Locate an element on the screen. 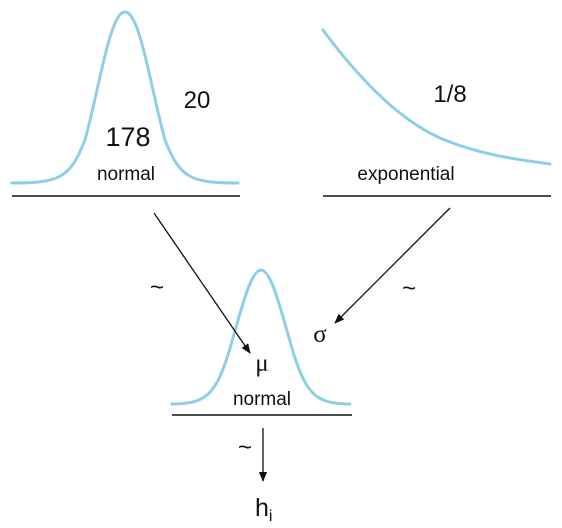 The image size is (562, 528). likelihood-sigma-symbol: σ is located at coordinates (320, 334).